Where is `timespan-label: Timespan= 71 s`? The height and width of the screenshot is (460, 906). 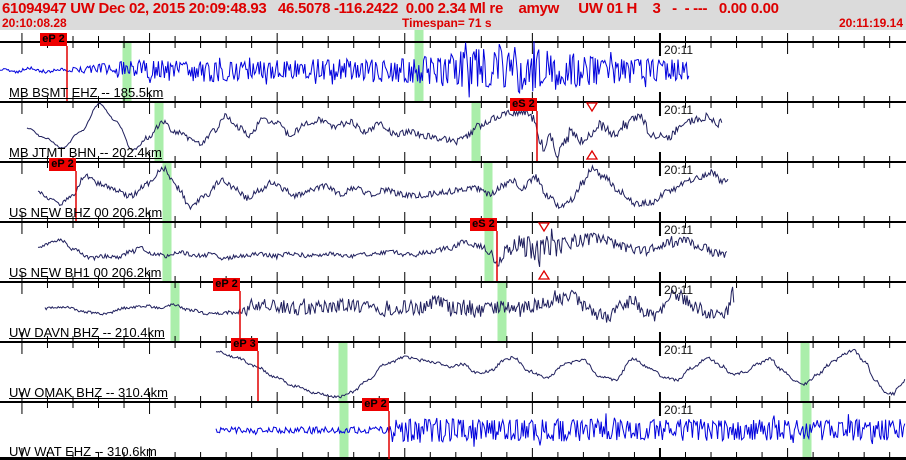 timespan-label: Timespan= 71 s is located at coordinates (447, 23).